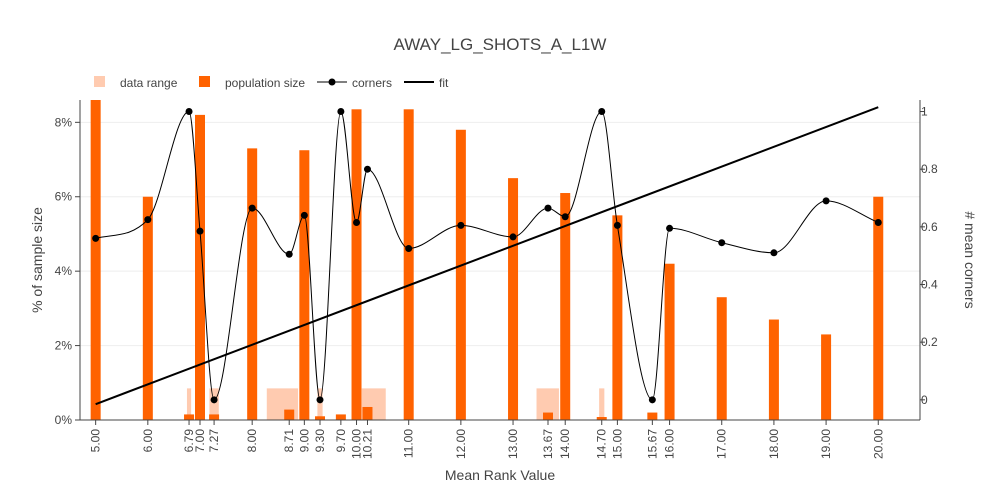 This screenshot has width=1000, height=500. I want to click on x-tick-label: 19.00, so click(826, 444).